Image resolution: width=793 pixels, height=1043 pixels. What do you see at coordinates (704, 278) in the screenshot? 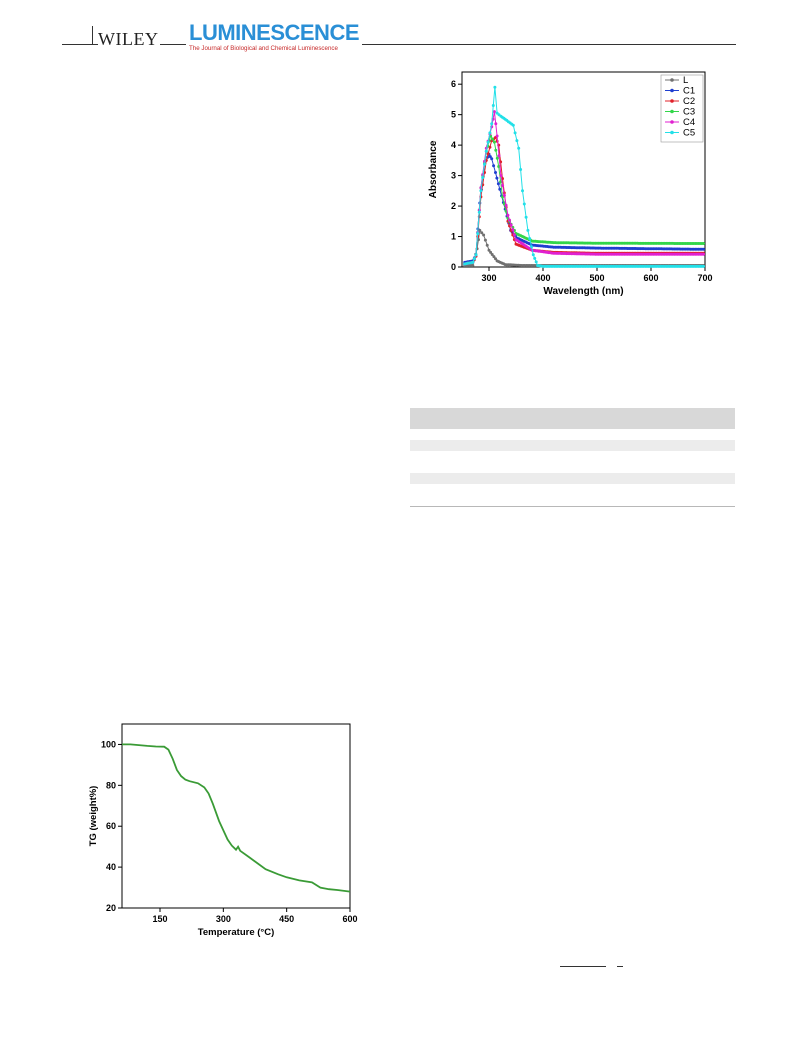
I see `x-tick-label: 700` at bounding box center [704, 278].